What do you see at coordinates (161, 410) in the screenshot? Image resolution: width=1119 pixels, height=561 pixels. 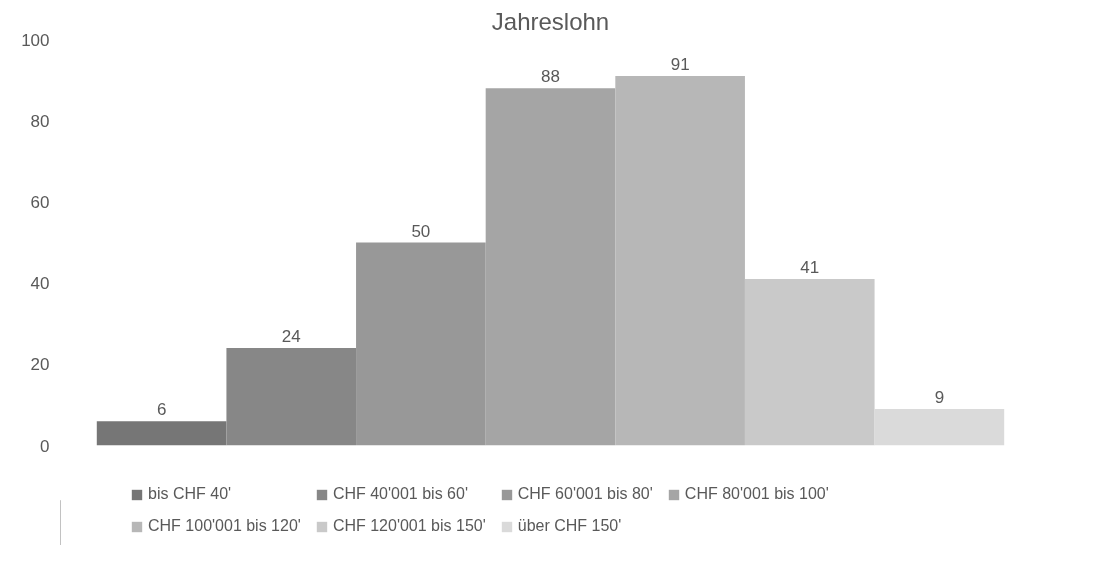 I see `data-label: 6` at bounding box center [161, 410].